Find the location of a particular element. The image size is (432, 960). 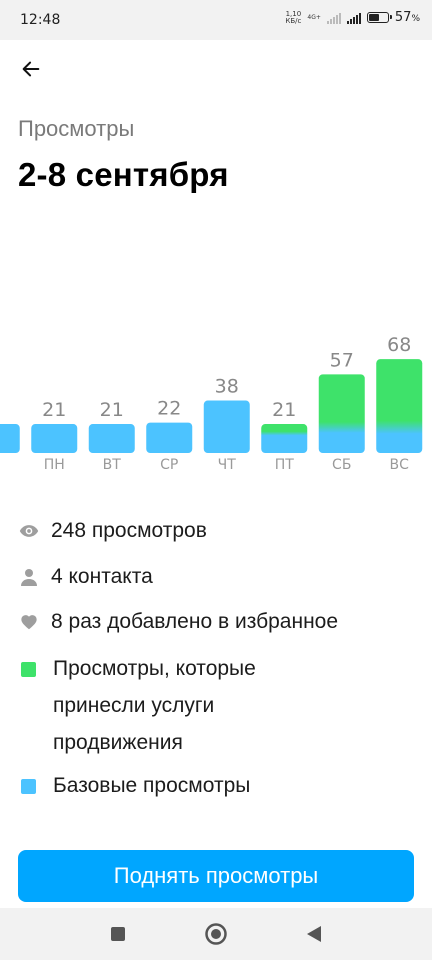

bar-5: 21 ПТ is located at coordinates (284, 436).